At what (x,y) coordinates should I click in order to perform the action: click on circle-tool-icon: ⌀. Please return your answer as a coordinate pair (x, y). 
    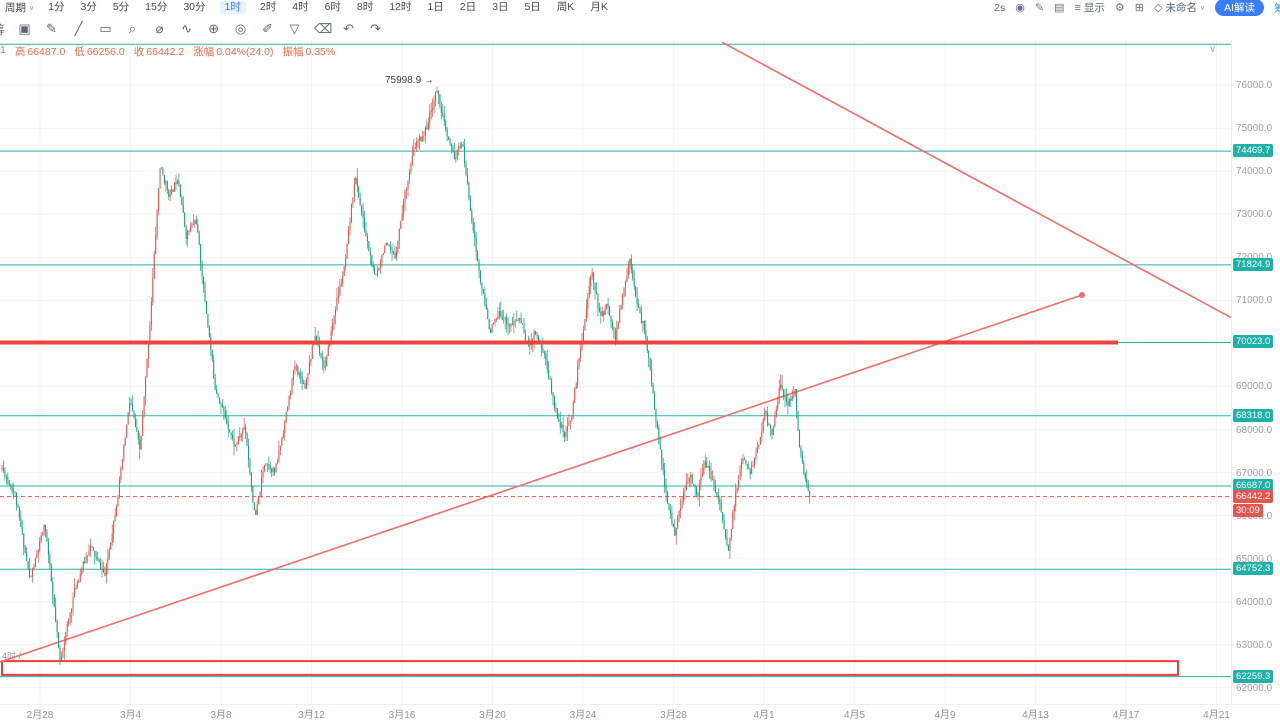
    Looking at the image, I should click on (159, 28).